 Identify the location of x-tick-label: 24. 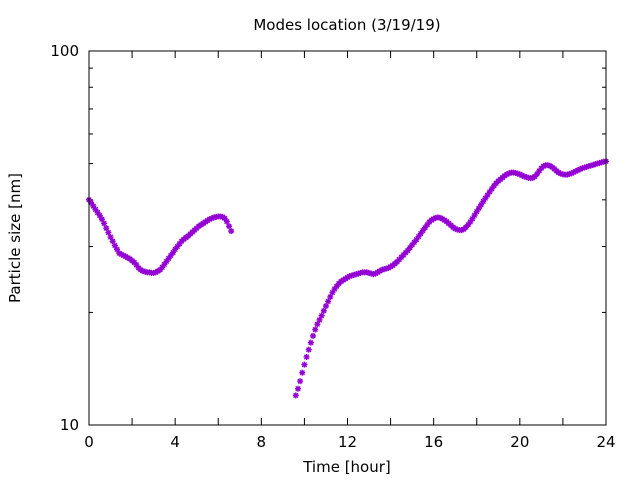
(605, 442).